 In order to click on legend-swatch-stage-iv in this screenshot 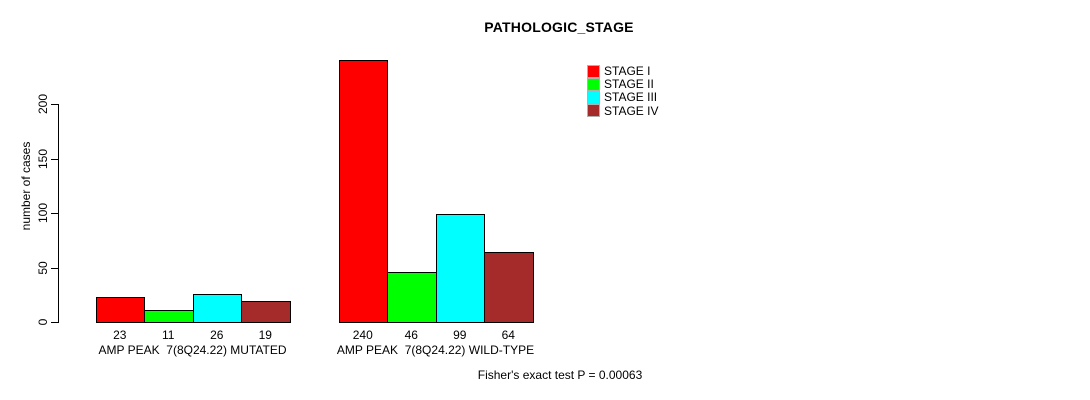, I will do `click(593, 111)`.